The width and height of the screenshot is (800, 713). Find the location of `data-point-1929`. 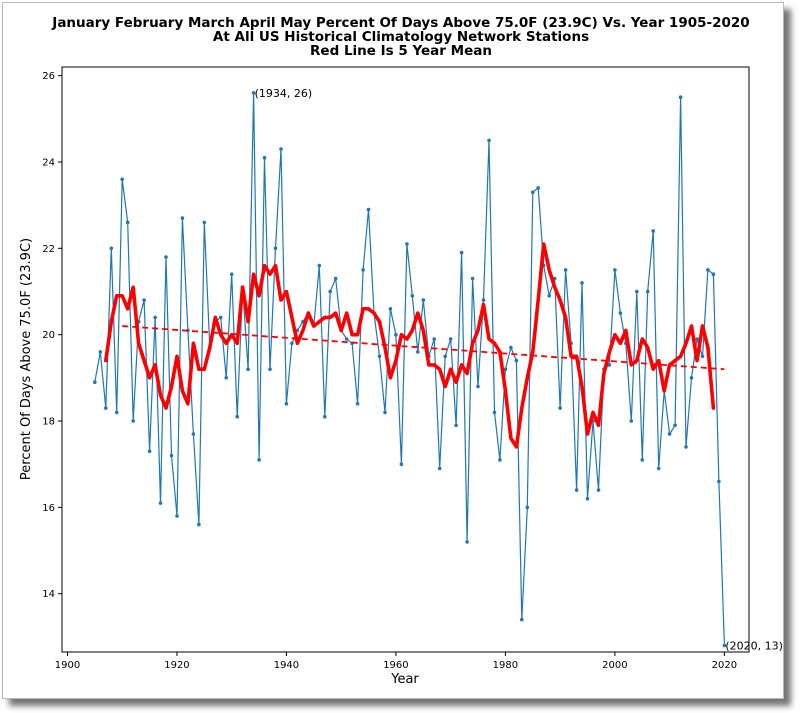

data-point-1929 is located at coordinates (226, 378).